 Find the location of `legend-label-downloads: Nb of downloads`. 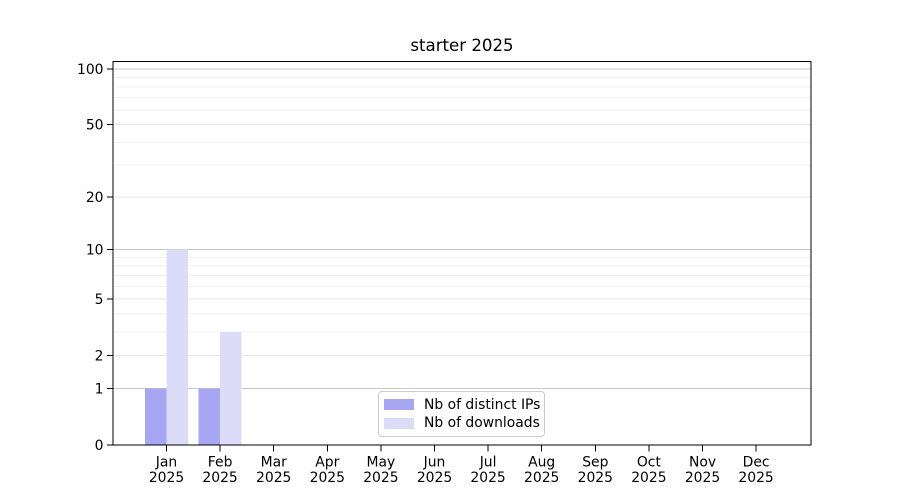

legend-label-downloads: Nb of downloads is located at coordinates (482, 423).